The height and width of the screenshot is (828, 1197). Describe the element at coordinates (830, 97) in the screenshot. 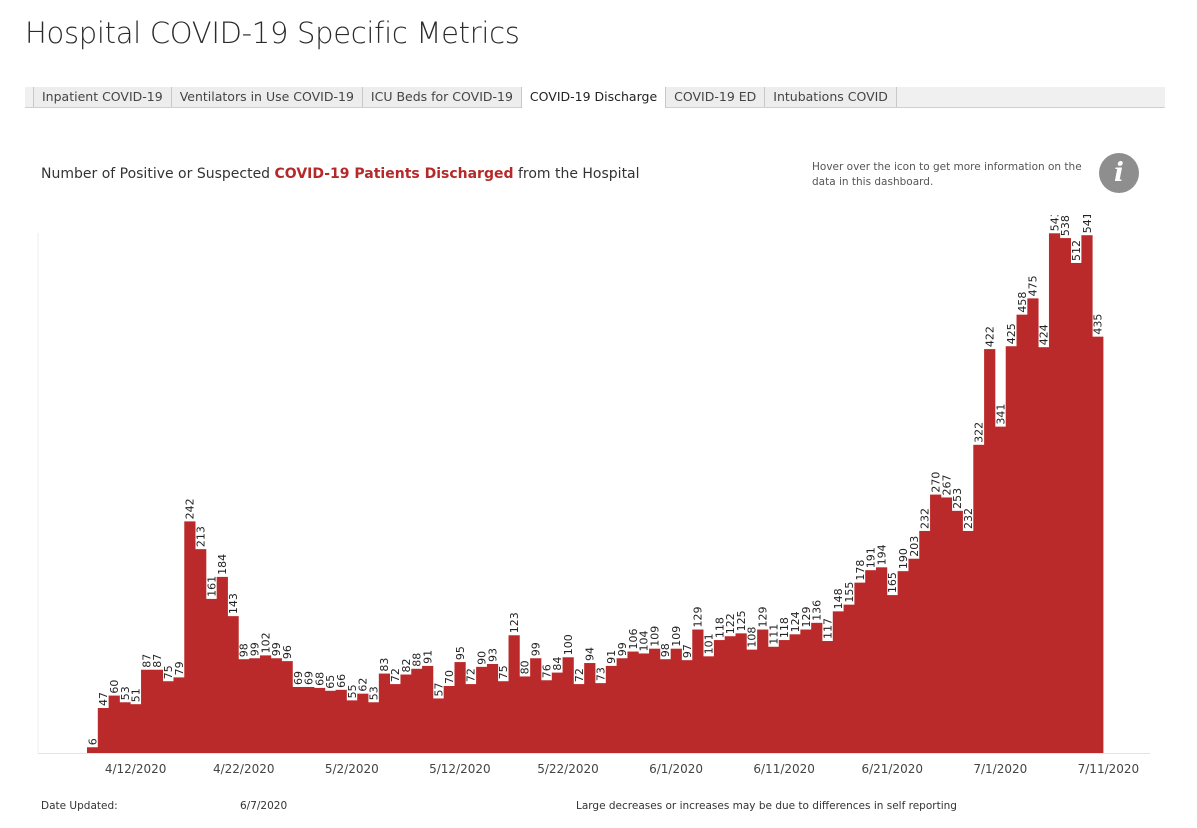

I see `tab-intubations: Intubations COVID` at that location.